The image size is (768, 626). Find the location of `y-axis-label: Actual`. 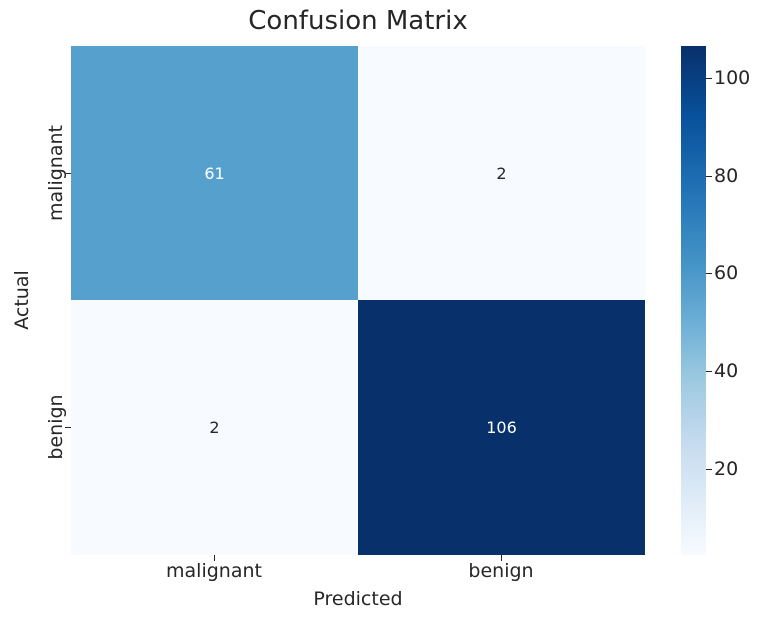

y-axis-label: Actual is located at coordinates (22, 300).